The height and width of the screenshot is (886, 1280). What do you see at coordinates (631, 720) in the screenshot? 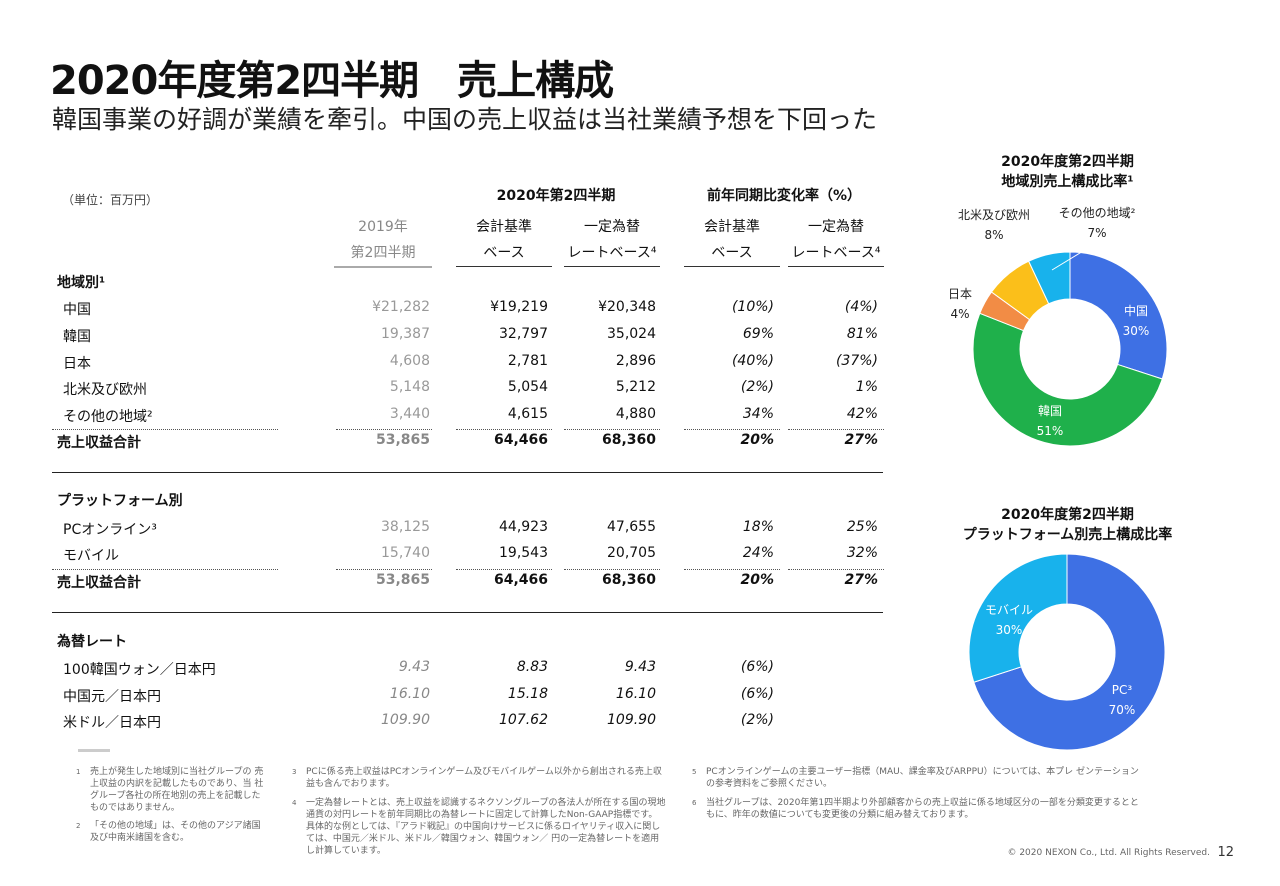
I see `value-col-2: 109.90` at bounding box center [631, 720].